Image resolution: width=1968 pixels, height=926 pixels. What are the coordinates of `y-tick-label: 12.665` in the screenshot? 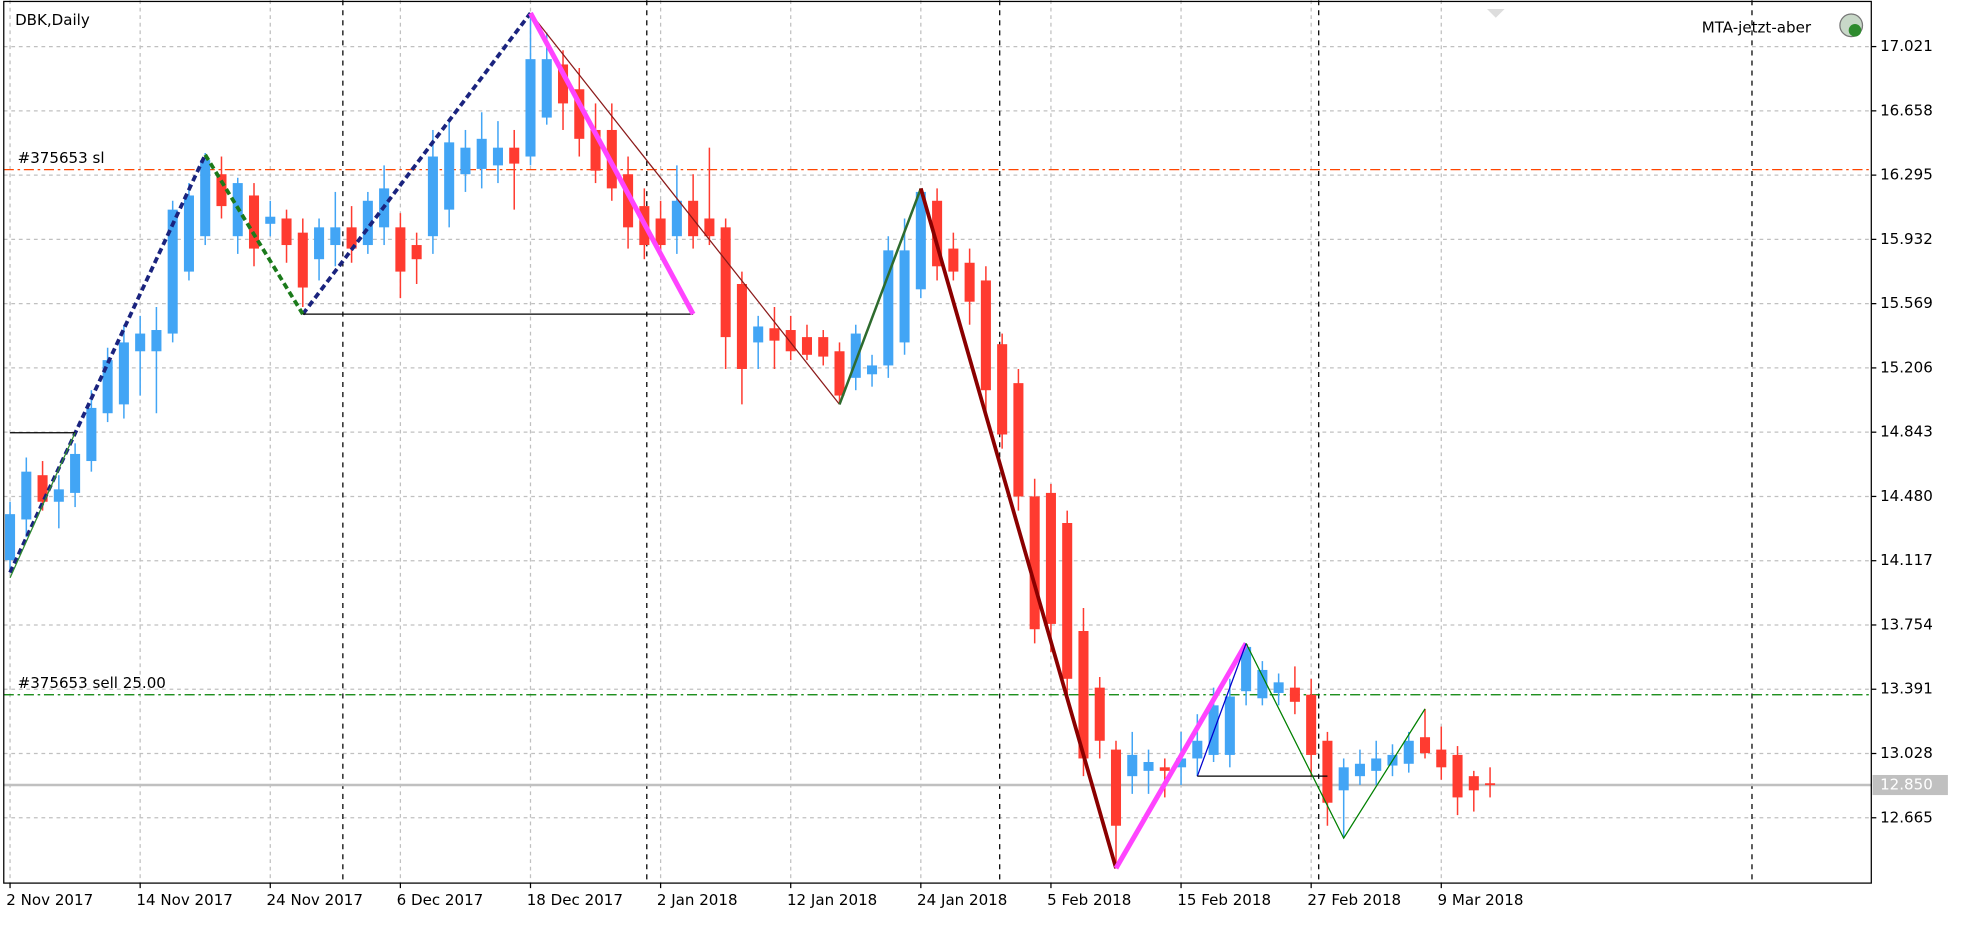 It's located at (1906, 817).